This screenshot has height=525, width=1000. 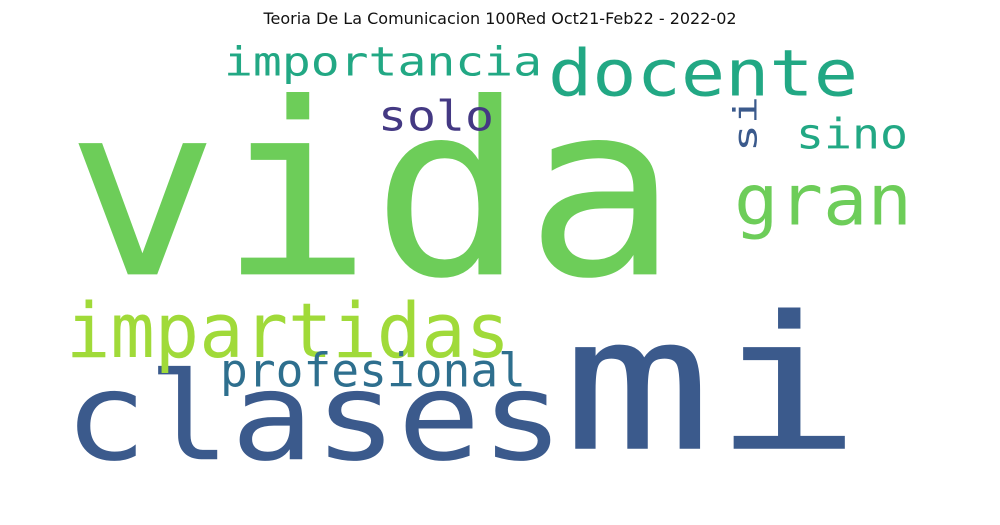 What do you see at coordinates (746, 124) in the screenshot?
I see `word-si: si` at bounding box center [746, 124].